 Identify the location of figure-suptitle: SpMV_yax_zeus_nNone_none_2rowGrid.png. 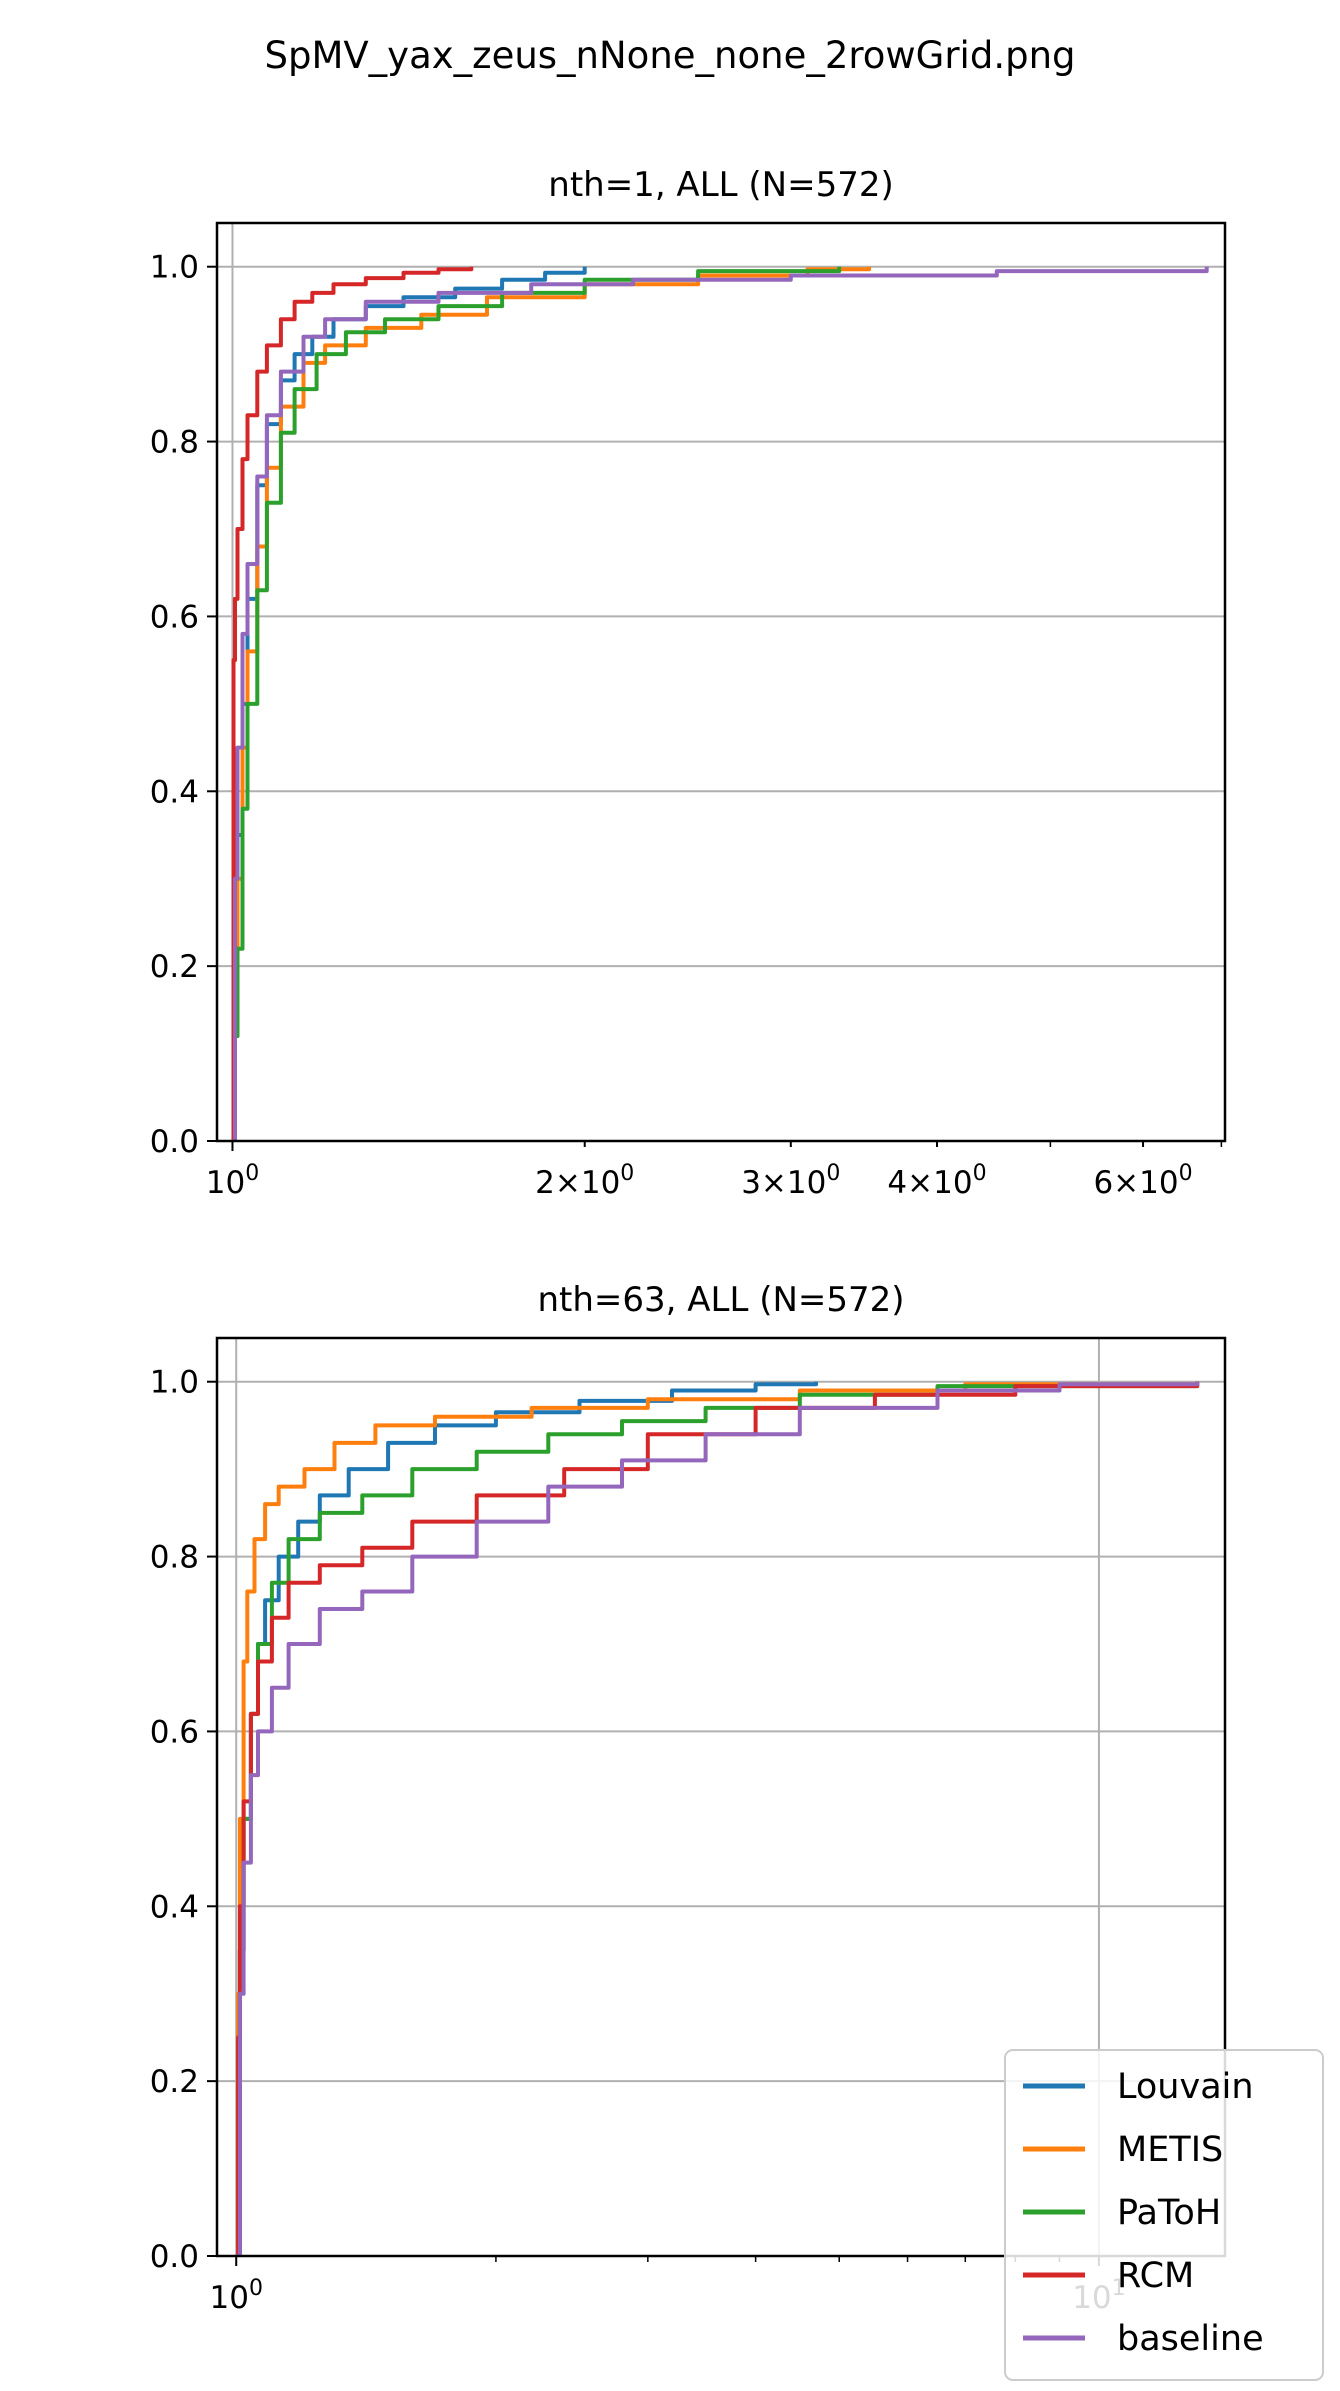
(669, 55).